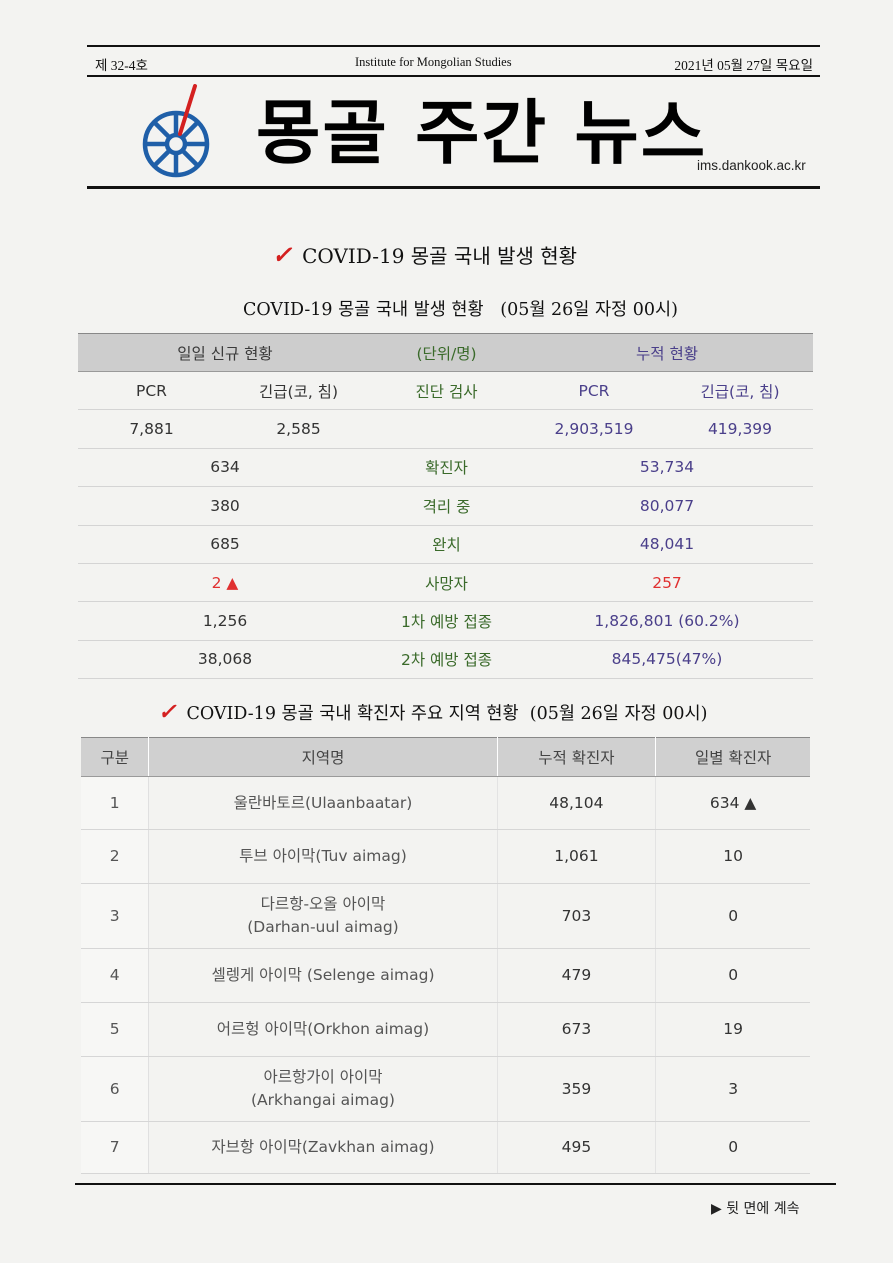  Describe the element at coordinates (115, 1029) in the screenshot. I see `row-id: 5` at that location.